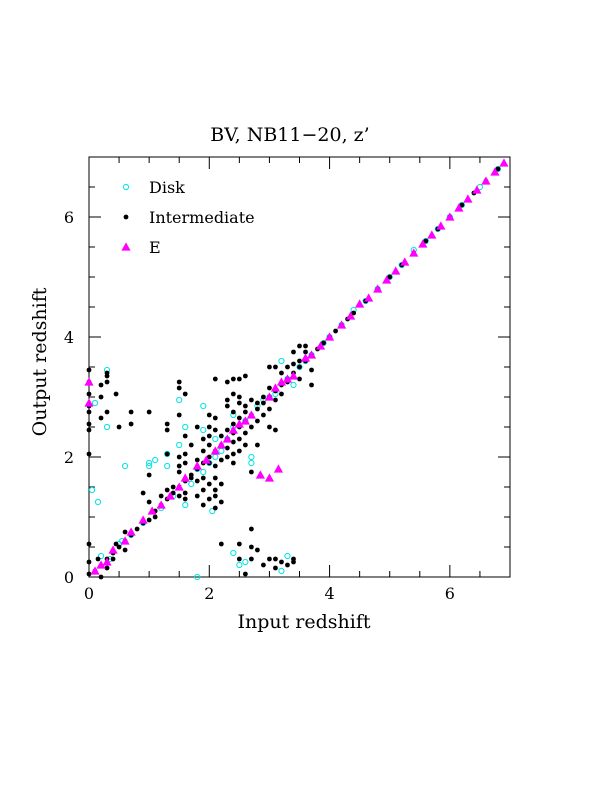 The height and width of the screenshot is (792, 612). Describe the element at coordinates (69, 337) in the screenshot. I see `y-tick-label: 4` at that location.